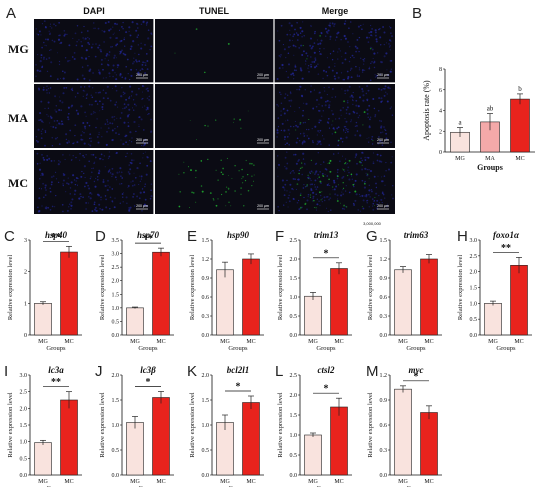  What do you see at coordinates (225, 482) in the screenshot?
I see `x-tick-label: MG` at bounding box center [225, 482].